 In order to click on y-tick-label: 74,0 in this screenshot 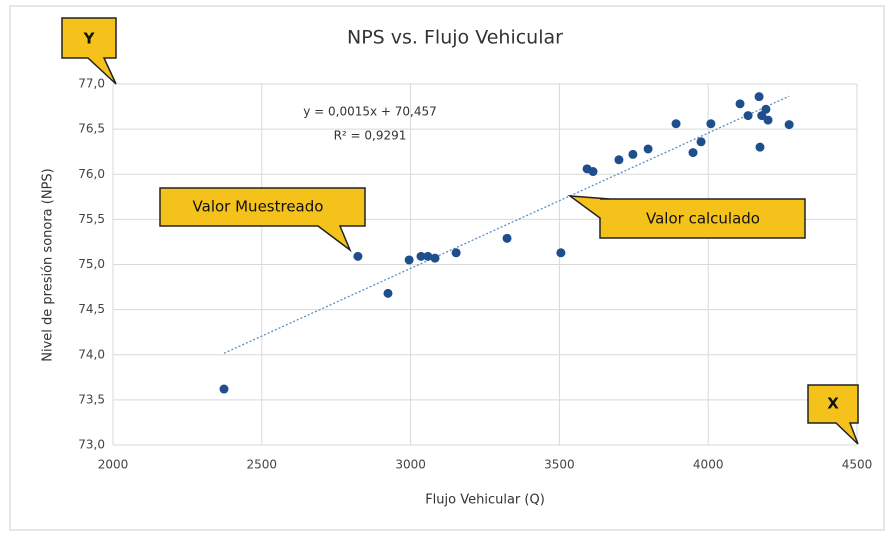, I will do `click(91, 354)`.